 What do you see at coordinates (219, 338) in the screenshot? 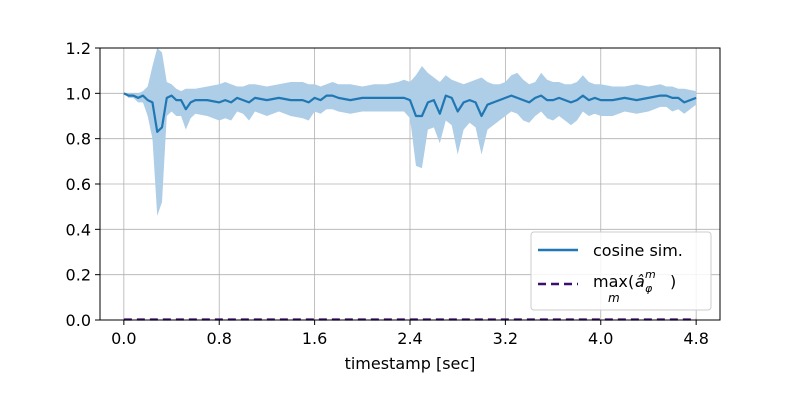
I see `x-tick-label: 0.8` at bounding box center [219, 338].